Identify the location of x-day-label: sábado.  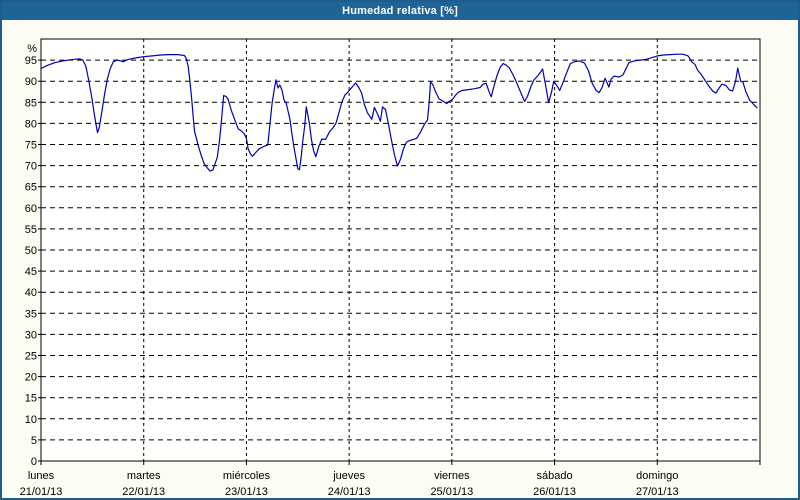
(555, 476).